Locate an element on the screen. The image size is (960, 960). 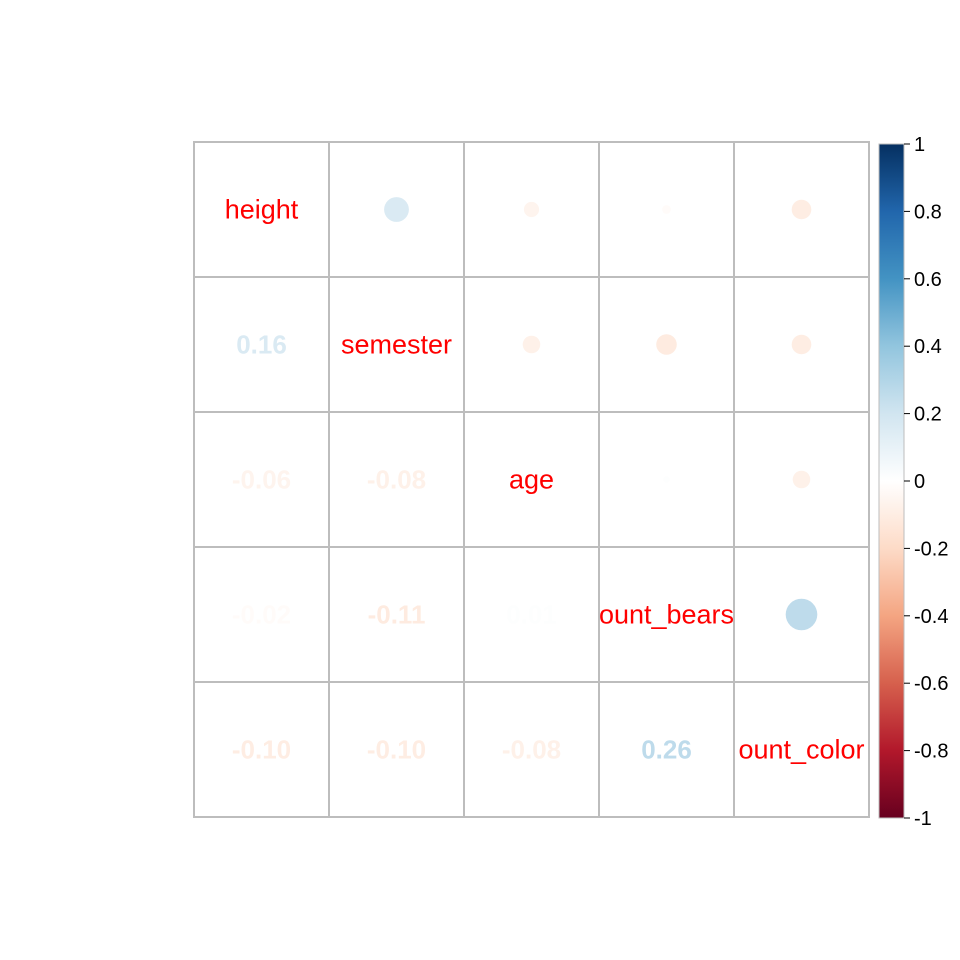
colorbar-tick-label: 0 is located at coordinates (919, 482).